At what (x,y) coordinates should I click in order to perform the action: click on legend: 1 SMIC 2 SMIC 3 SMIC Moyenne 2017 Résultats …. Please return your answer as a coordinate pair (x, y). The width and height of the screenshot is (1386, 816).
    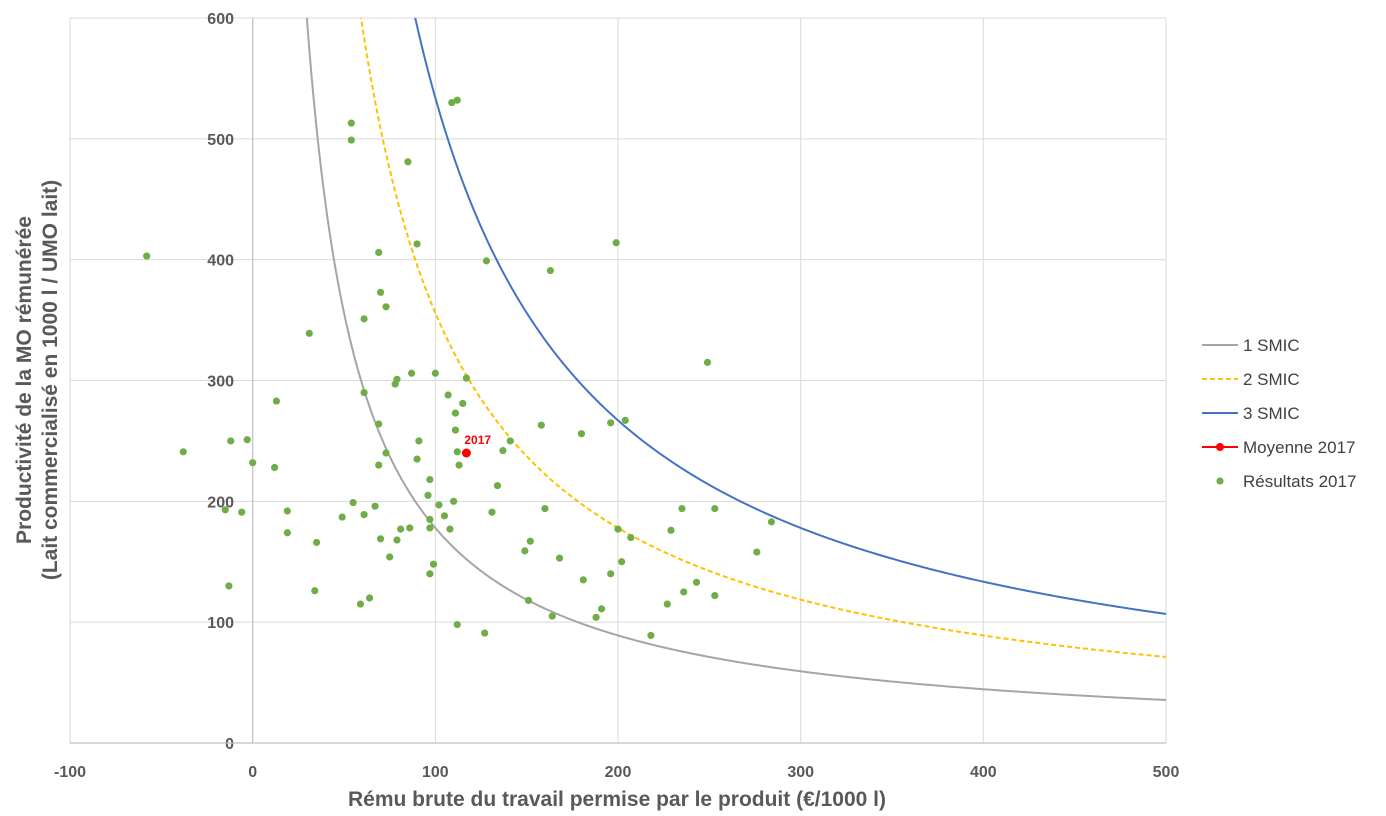
    Looking at the image, I should click on (1279, 413).